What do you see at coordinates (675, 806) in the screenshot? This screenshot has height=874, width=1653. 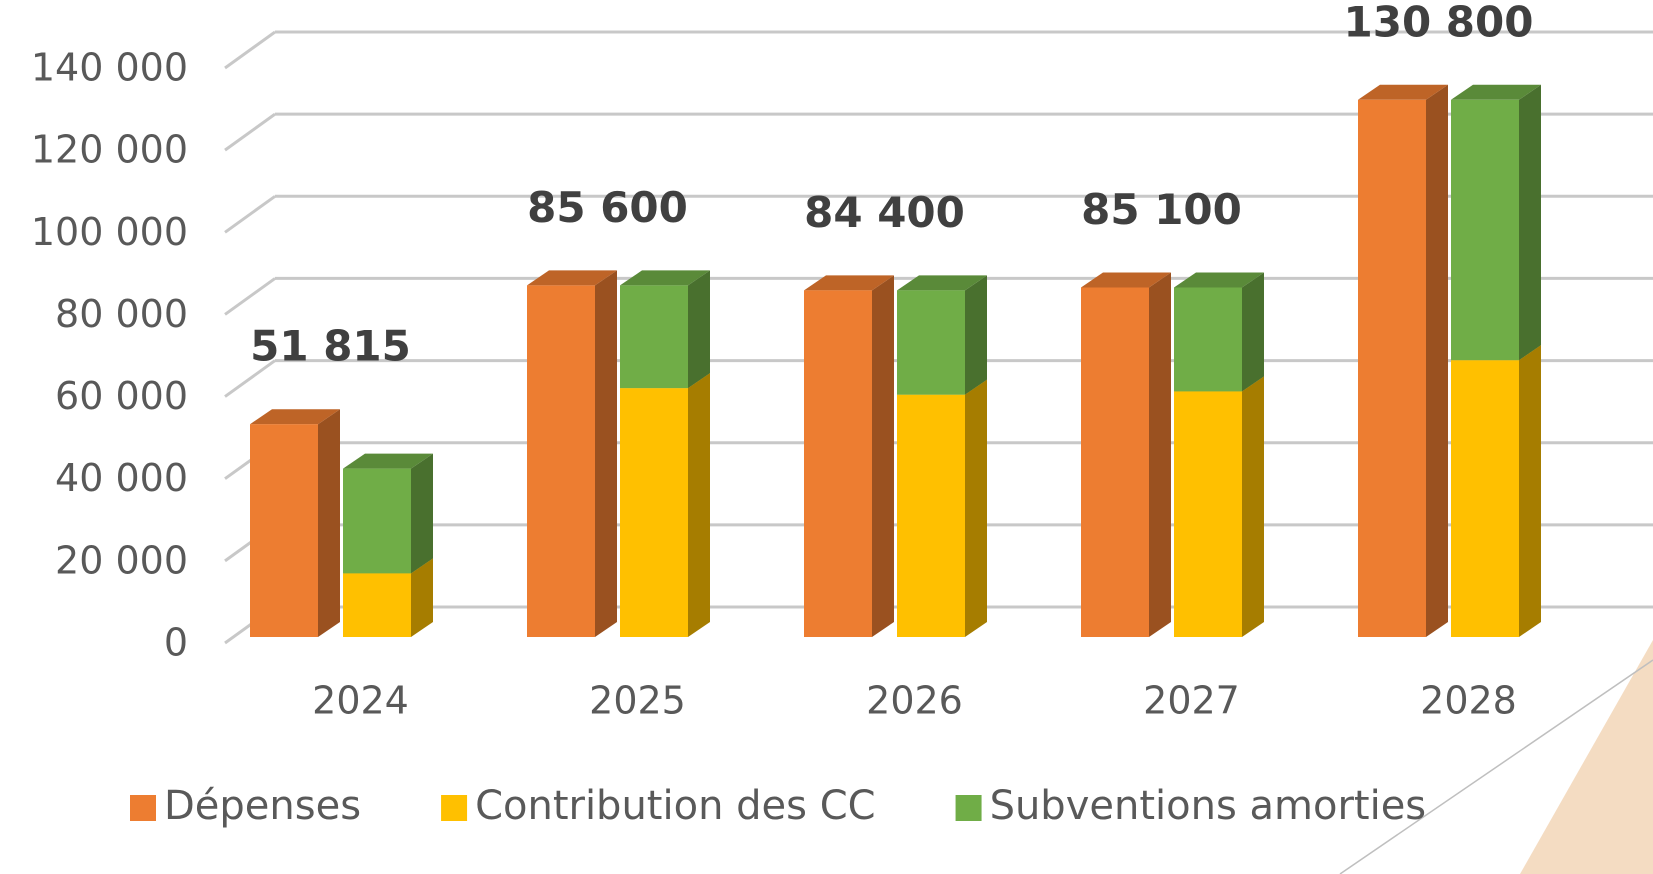 I see `legend-label: Contribution des CC` at bounding box center [675, 806].